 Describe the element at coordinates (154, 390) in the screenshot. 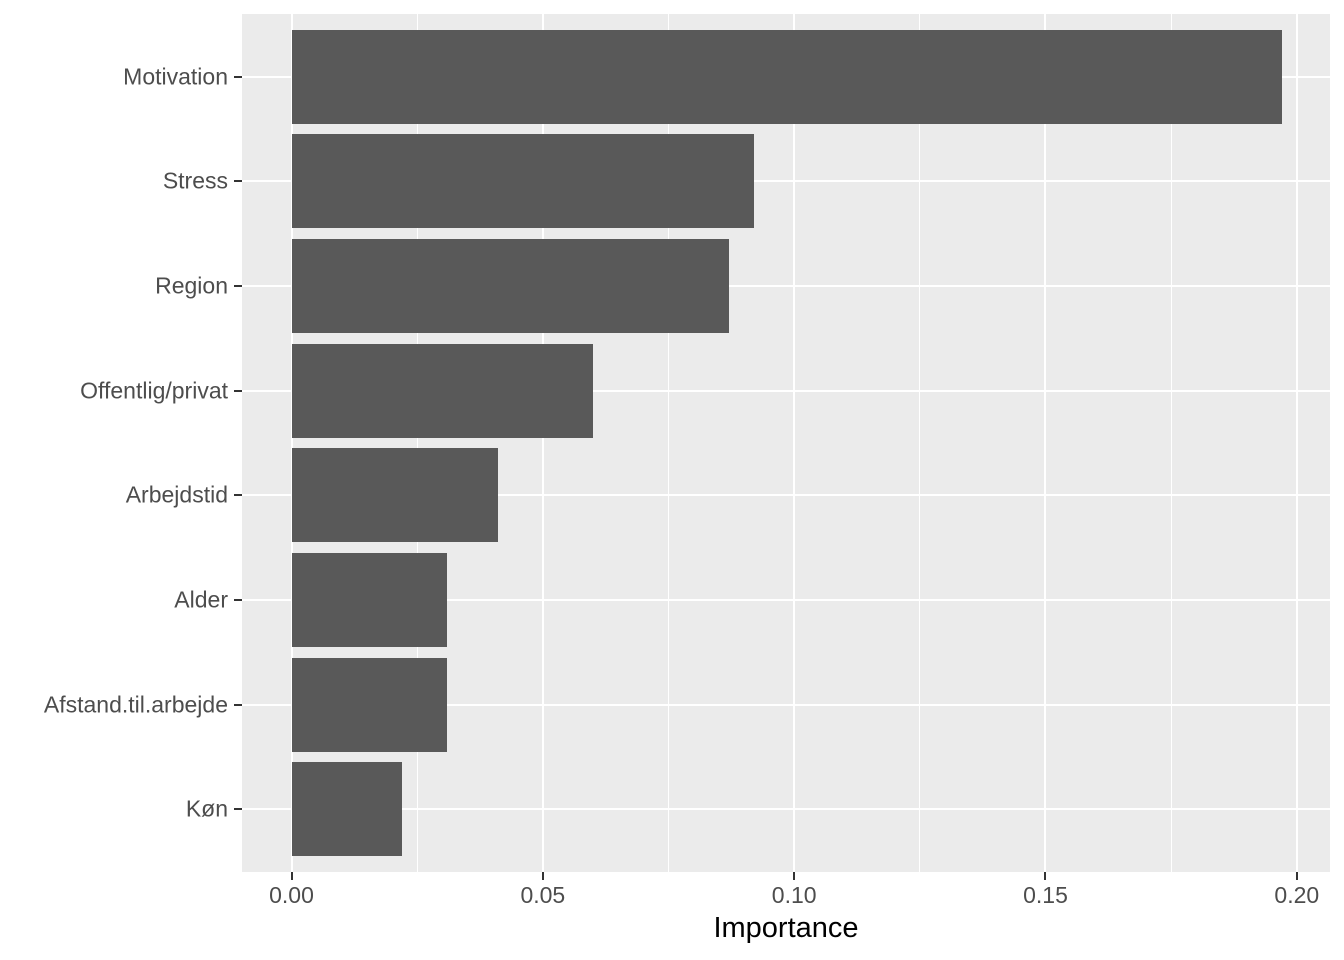

I see `y-axis-label: Offentlig/privat` at that location.